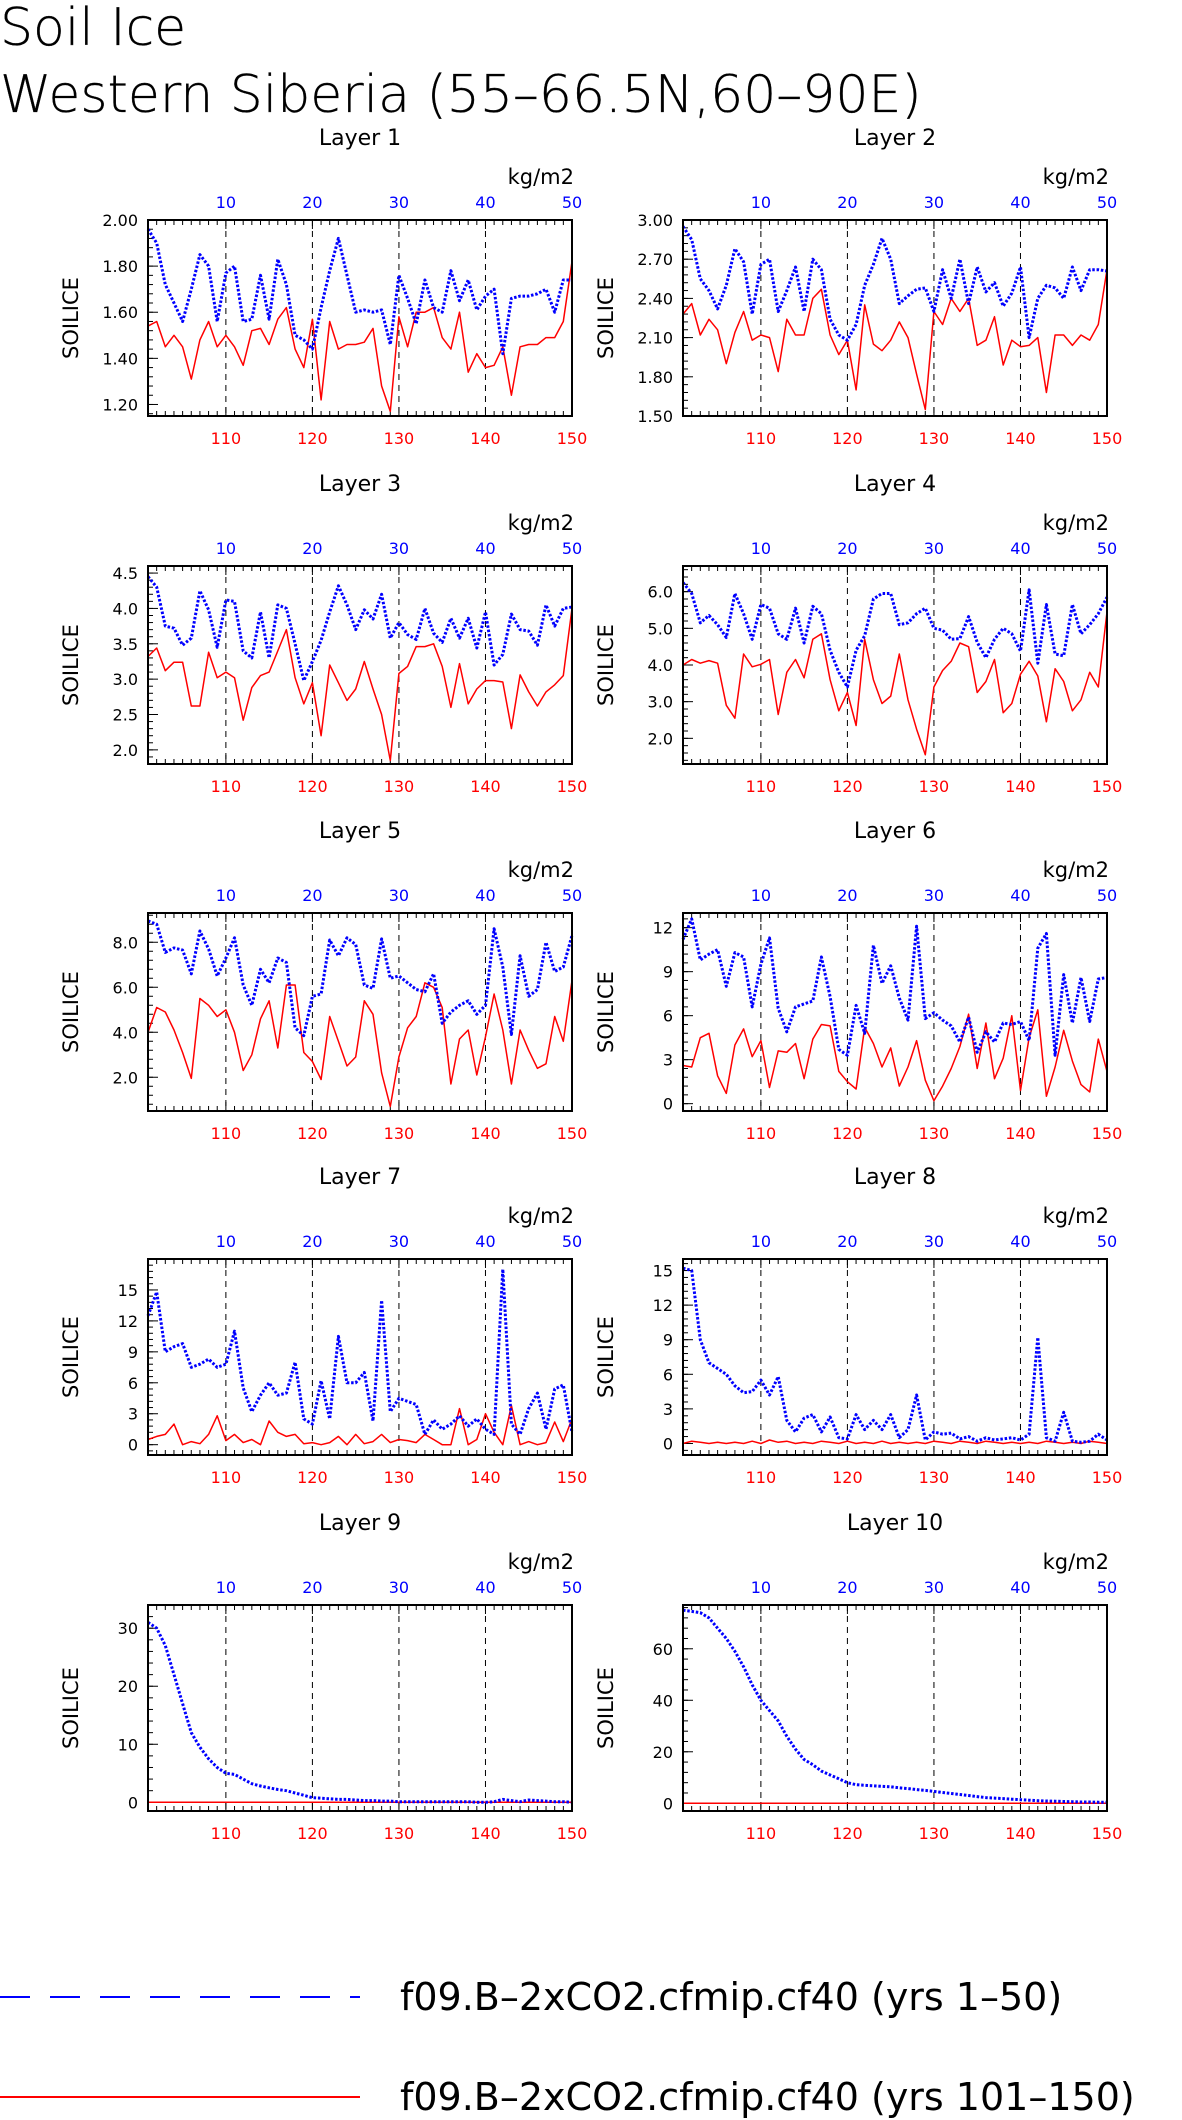 The width and height of the screenshot is (1182, 2120). What do you see at coordinates (93, 29) in the screenshot?
I see `figure-title-line1: Soil Ice` at bounding box center [93, 29].